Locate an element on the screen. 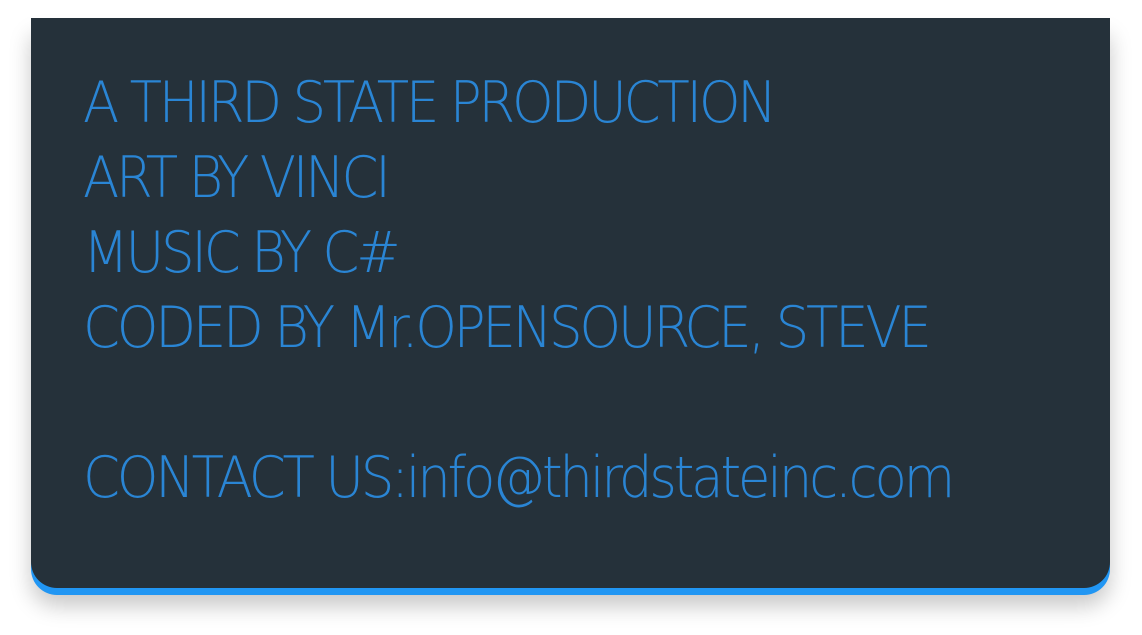 The width and height of the screenshot is (1142, 635). credit-music: MUSIC BY C# is located at coordinates (242, 253).